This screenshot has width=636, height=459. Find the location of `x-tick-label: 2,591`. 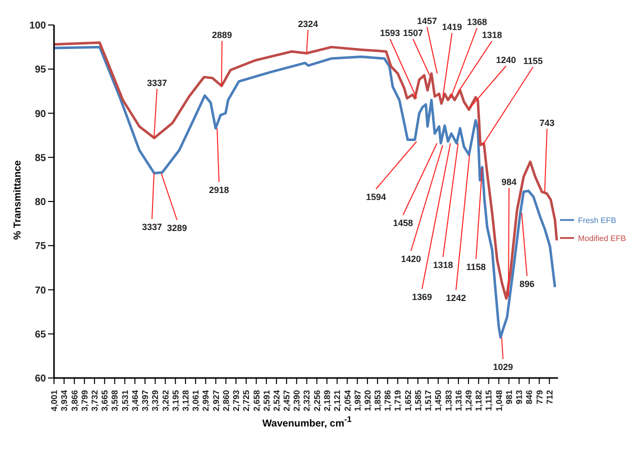

x-tick-label: 2,591 is located at coordinates (266, 401).